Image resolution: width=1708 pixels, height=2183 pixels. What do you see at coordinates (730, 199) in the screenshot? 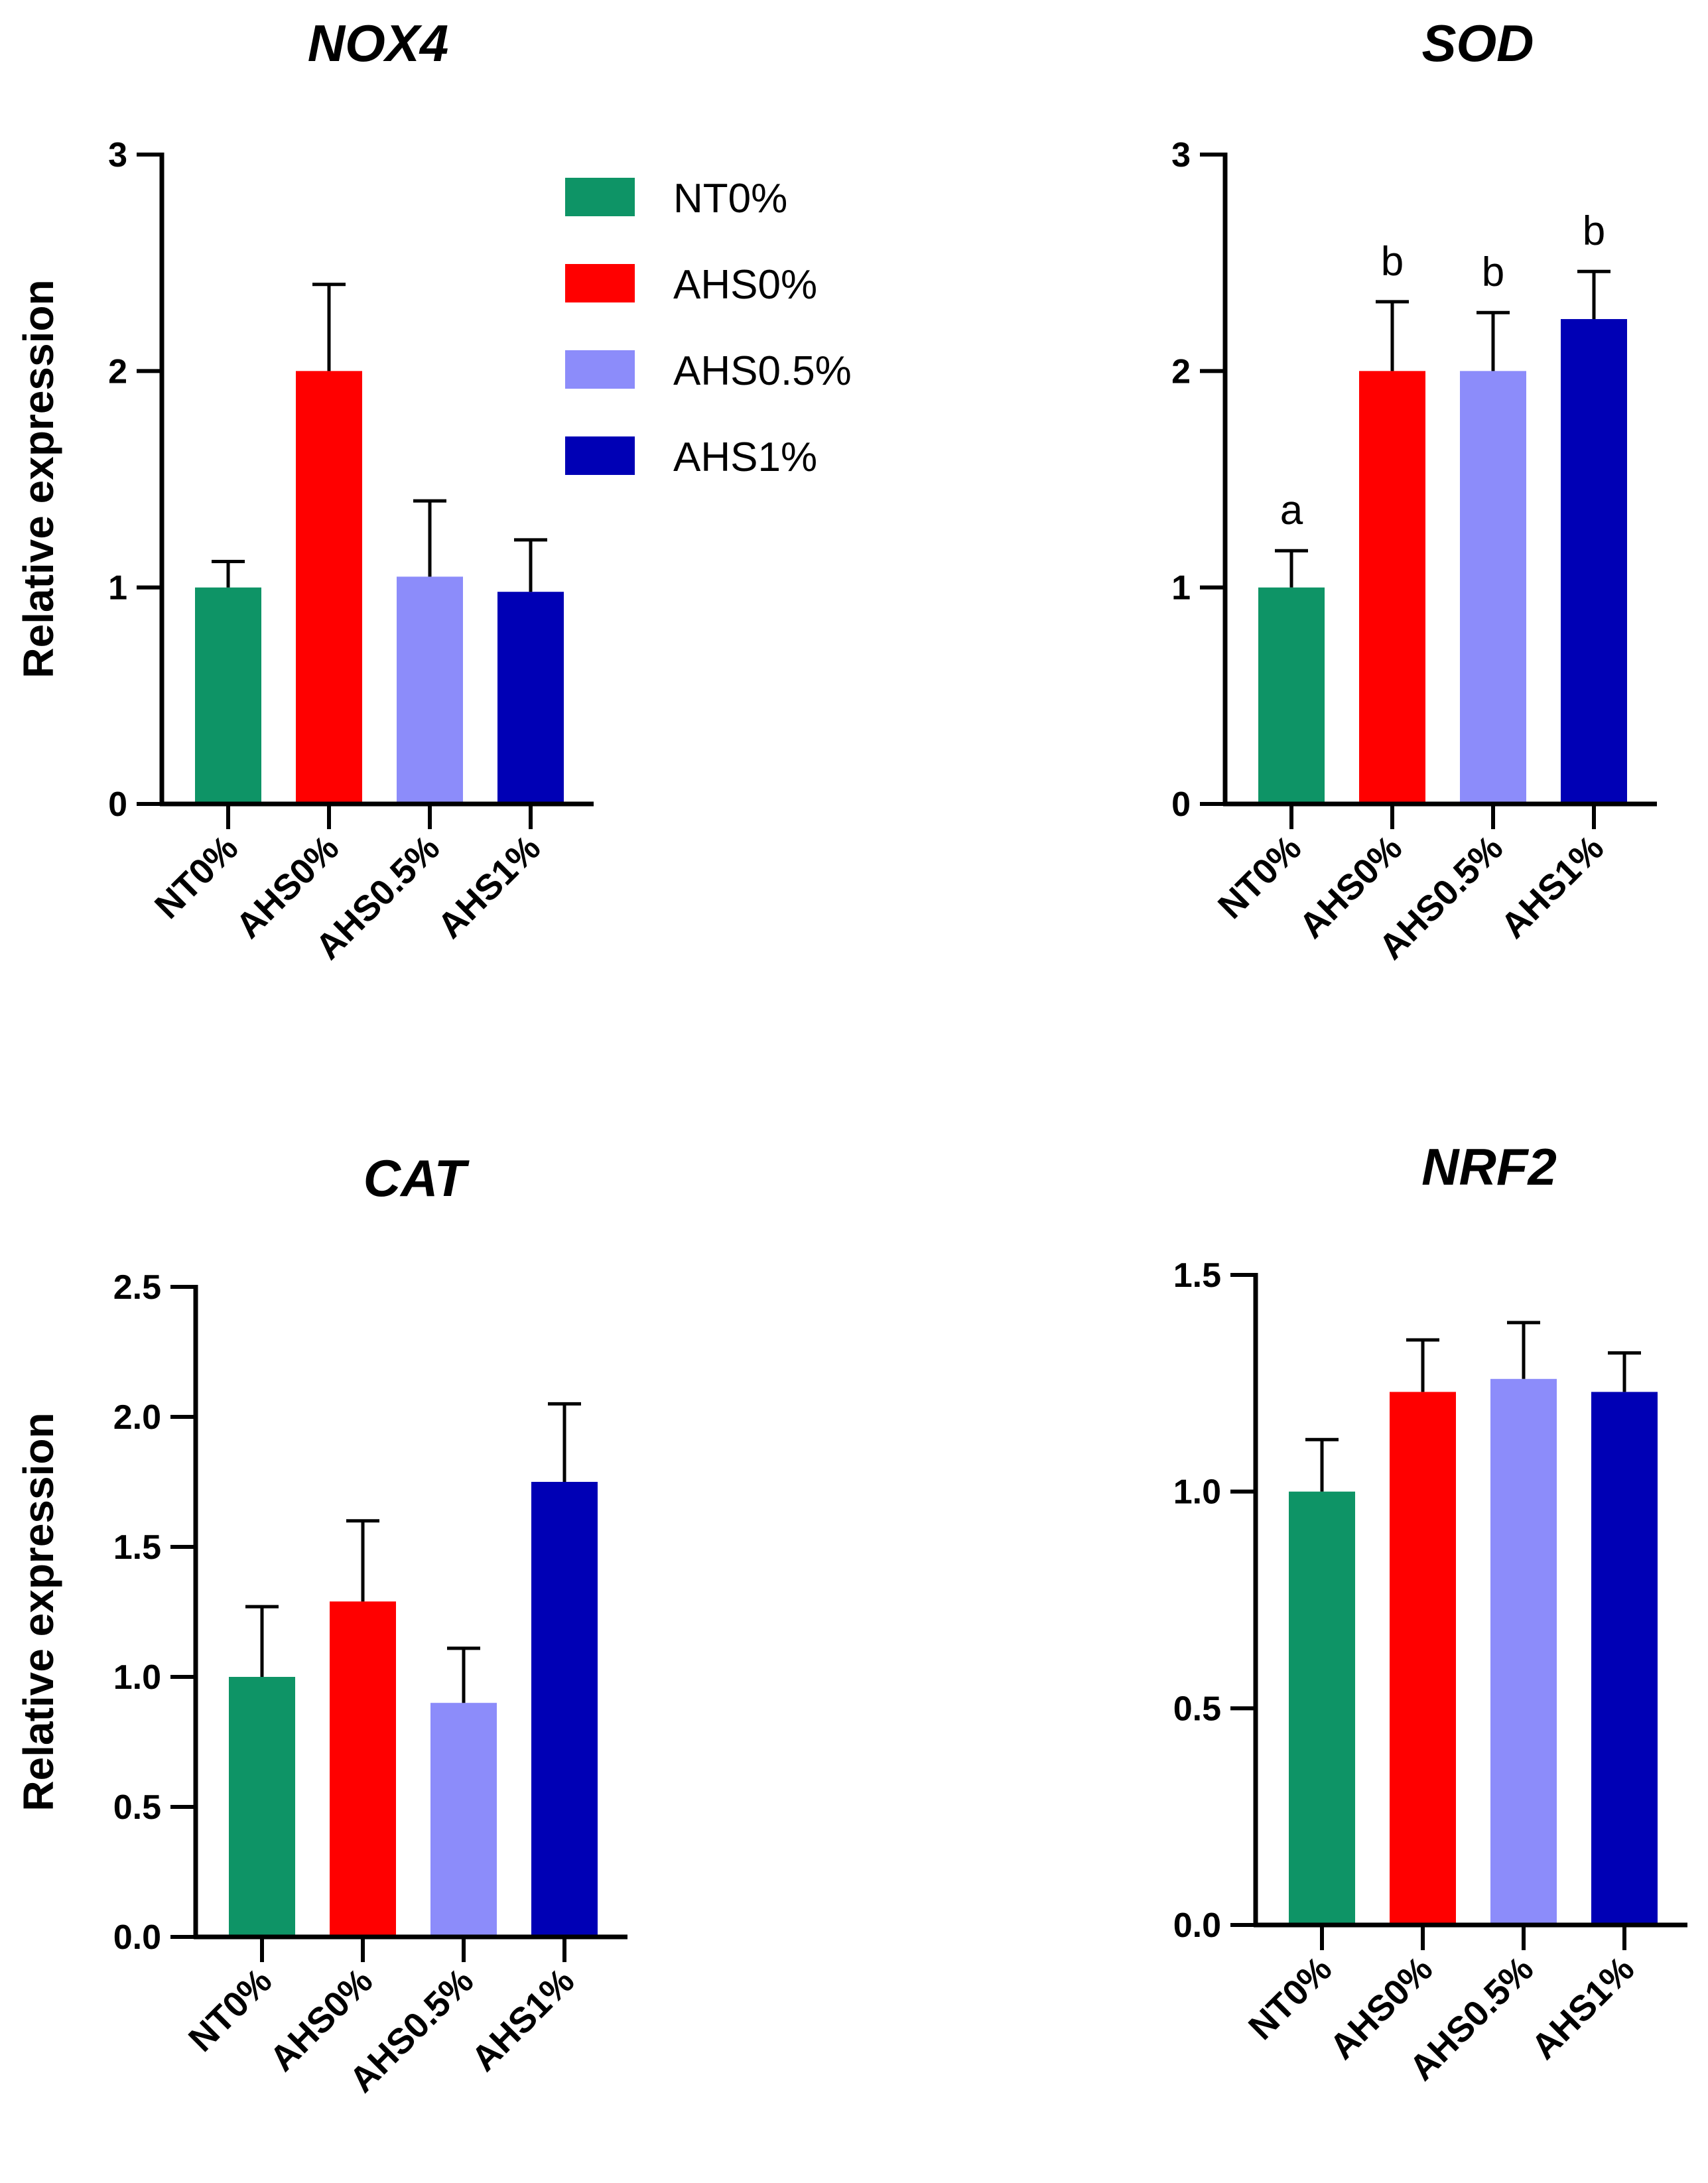
I see `legend-label: NT0%` at bounding box center [730, 199].